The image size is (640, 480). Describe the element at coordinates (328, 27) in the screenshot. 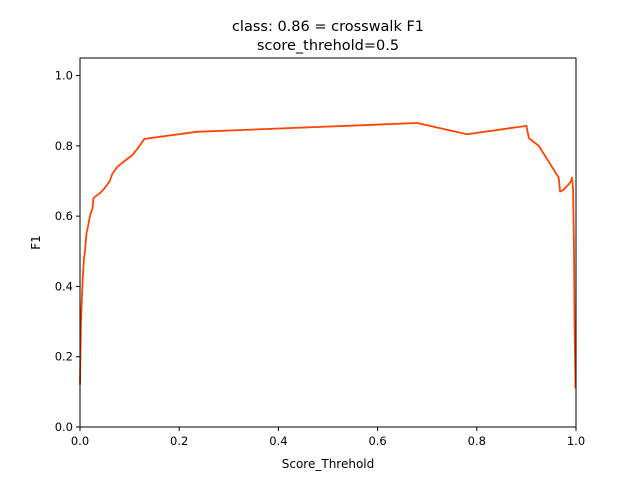

I see `chart-title: class: 0.86 = crosswalk F1` at that location.